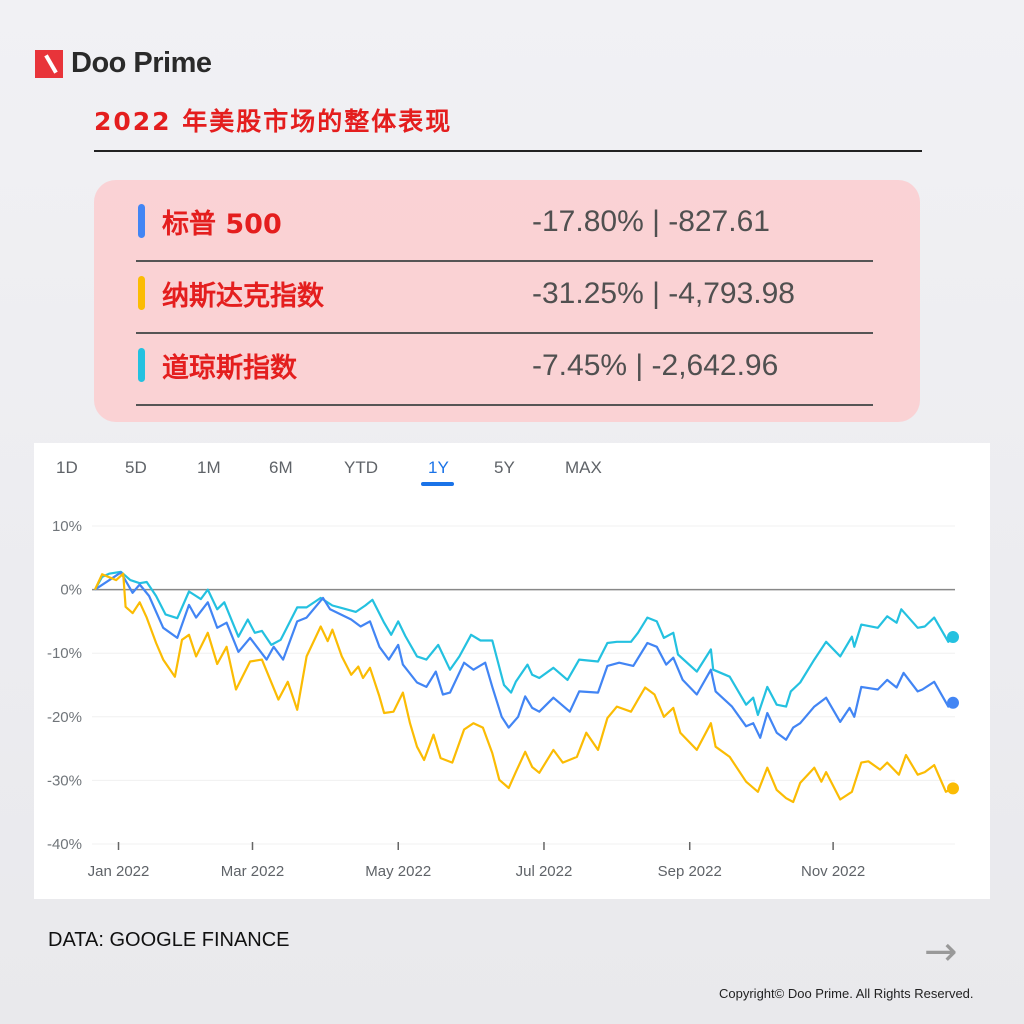 This screenshot has width=1024, height=1024. Describe the element at coordinates (281, 467) in the screenshot. I see `tab-6m: 6M` at that location.